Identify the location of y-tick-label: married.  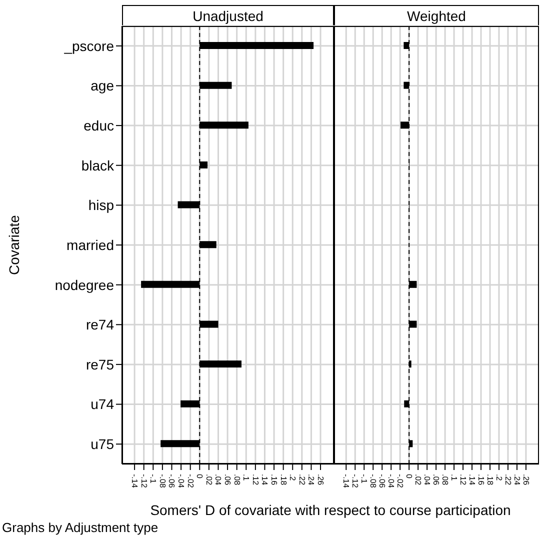
(90, 244).